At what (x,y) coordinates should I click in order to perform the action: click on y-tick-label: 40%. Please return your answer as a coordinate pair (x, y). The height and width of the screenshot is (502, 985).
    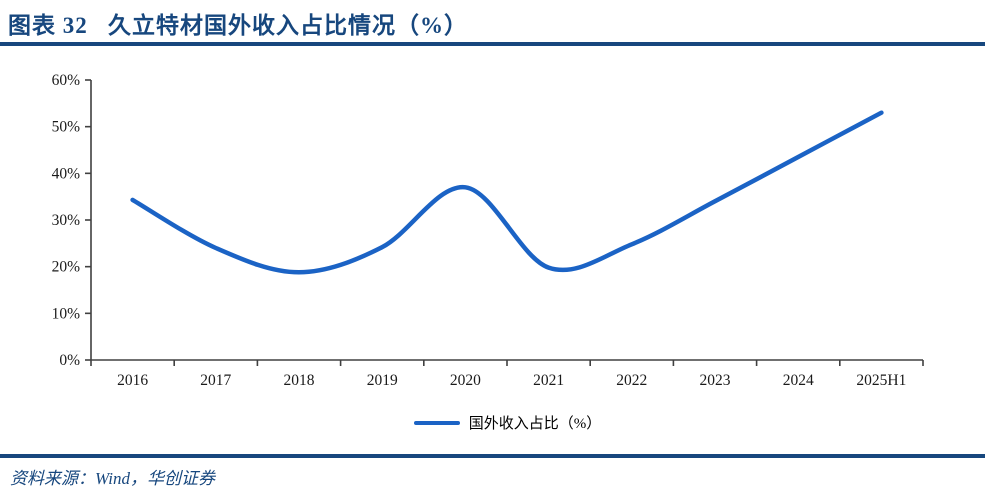
    Looking at the image, I should click on (66, 173).